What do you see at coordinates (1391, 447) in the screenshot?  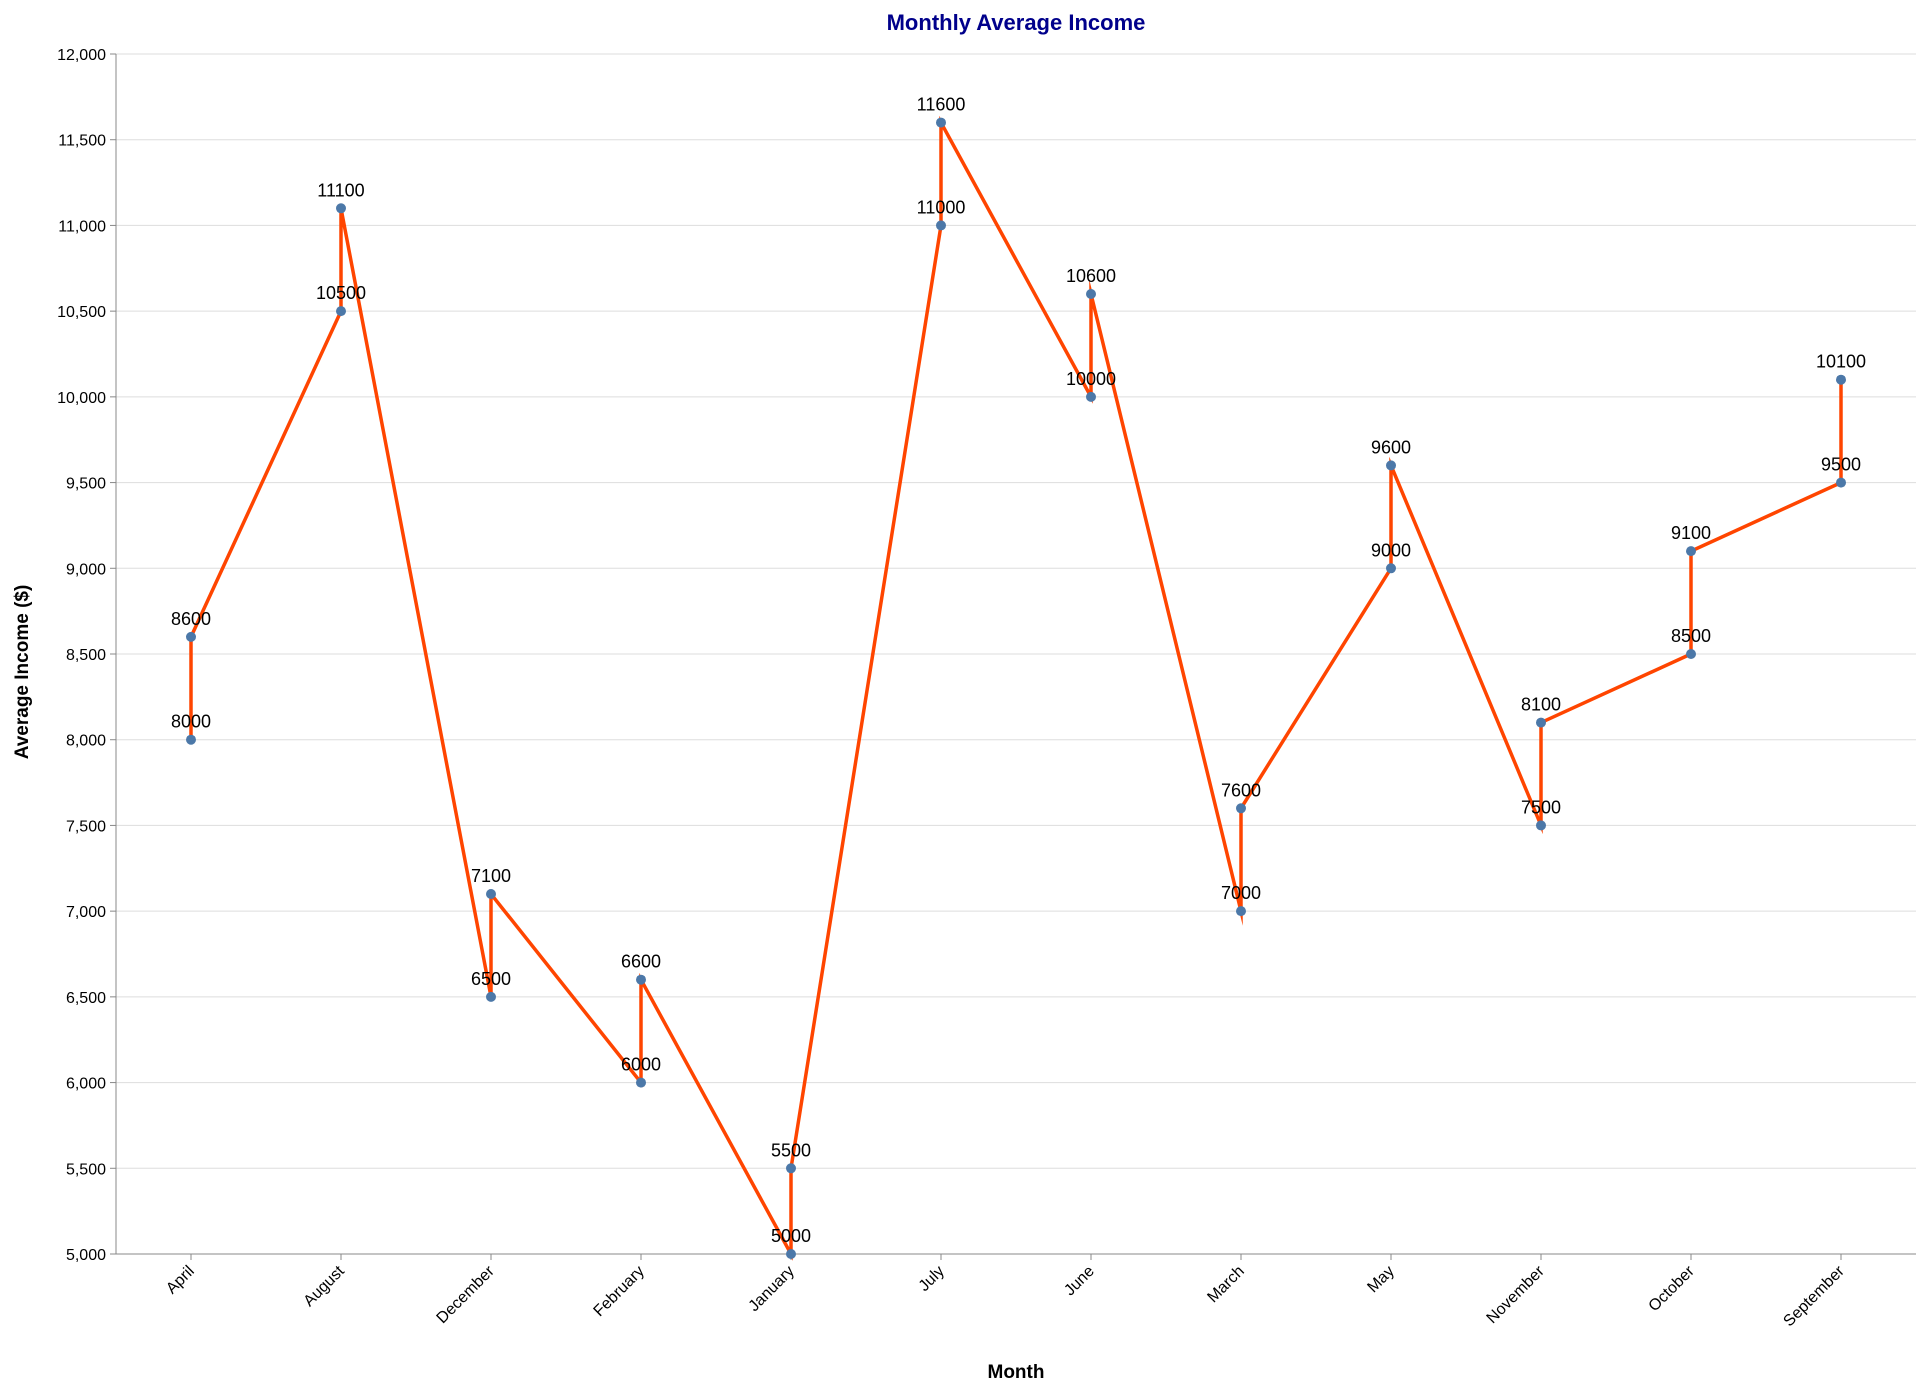 I see `data-label: 9600` at bounding box center [1391, 447].